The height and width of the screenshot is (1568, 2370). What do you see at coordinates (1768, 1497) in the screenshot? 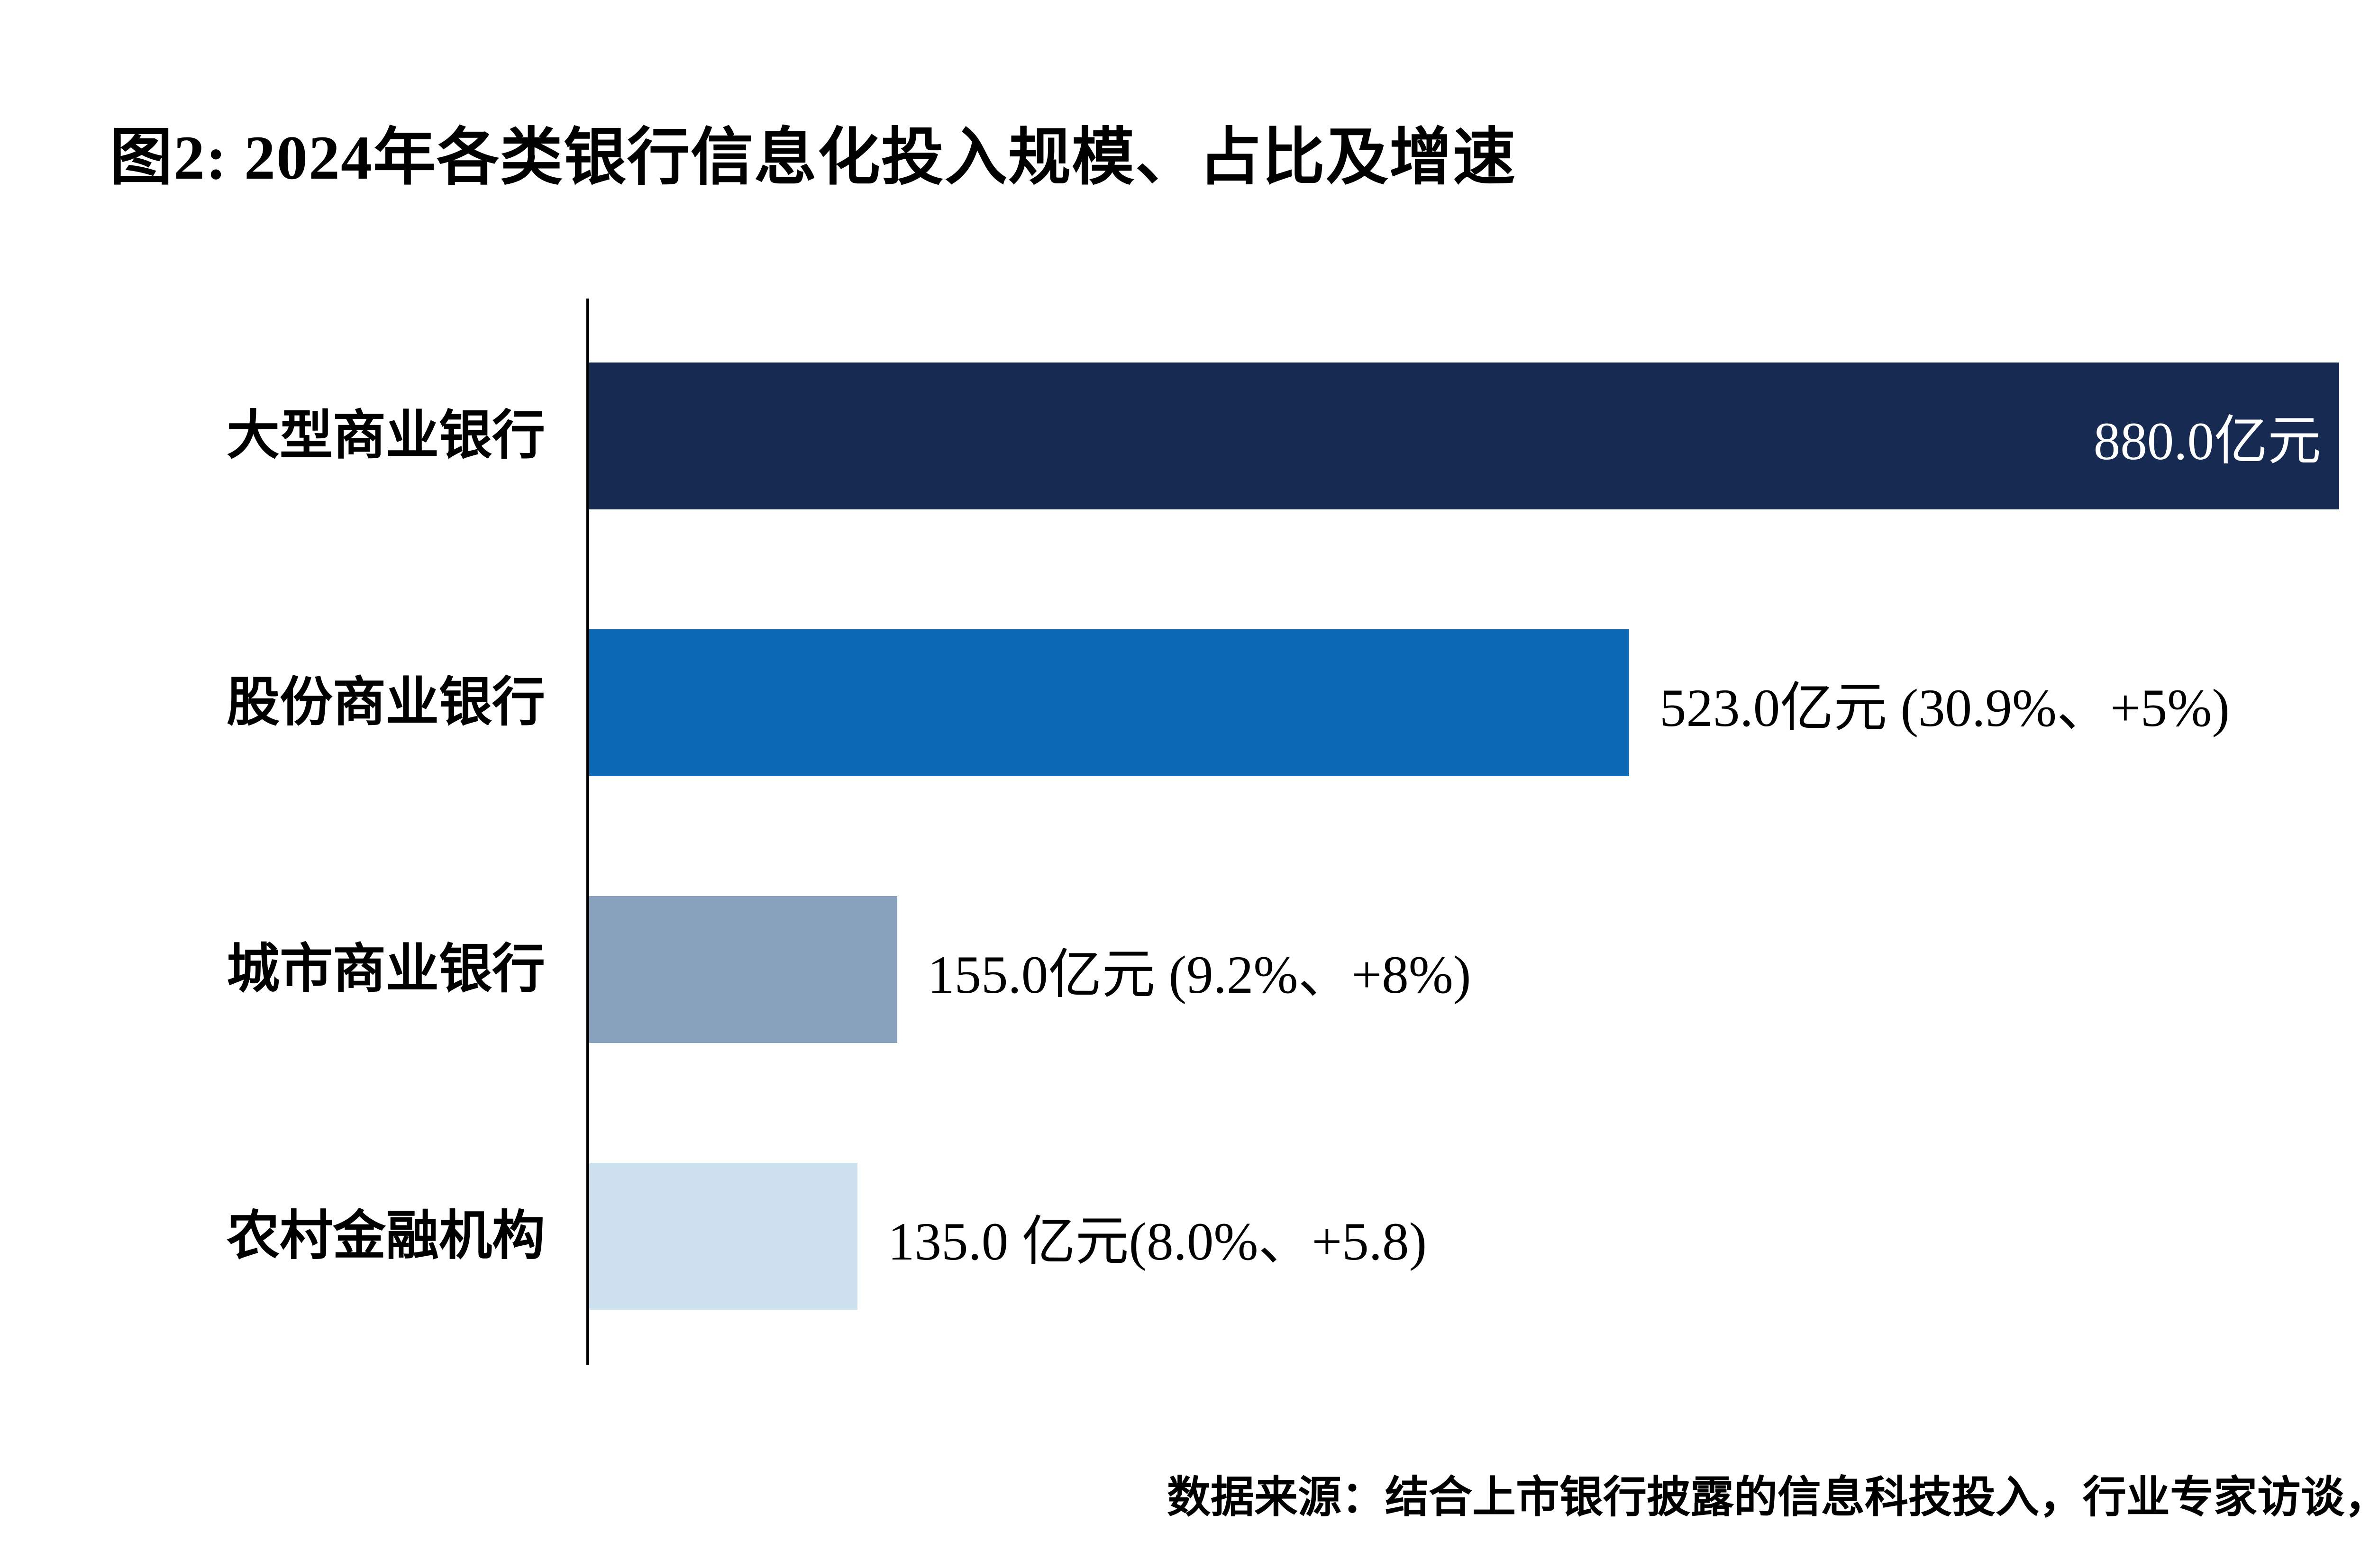
I see `data-source-note: 数据来源：结合上市银行披露的信息科技投入，行业专家访谈，由科智咨询分析得到` at bounding box center [1768, 1497].